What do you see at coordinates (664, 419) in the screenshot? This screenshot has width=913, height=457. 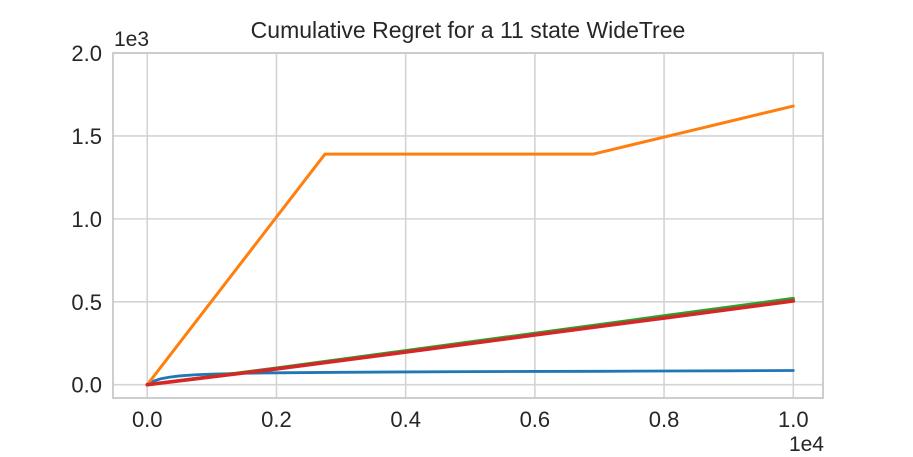 I see `x-tick-label: 0.8` at bounding box center [664, 419].